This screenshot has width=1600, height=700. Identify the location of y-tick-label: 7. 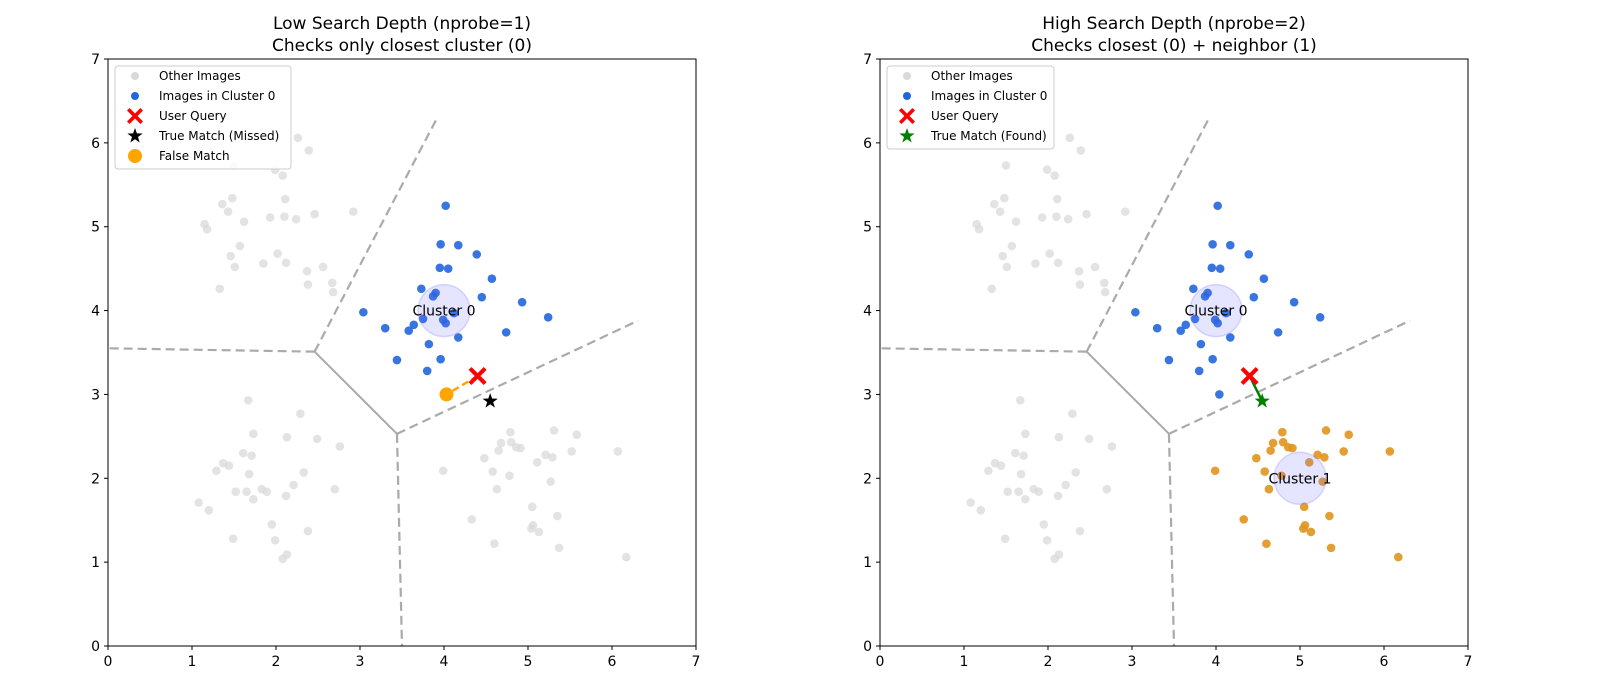
(867, 60).